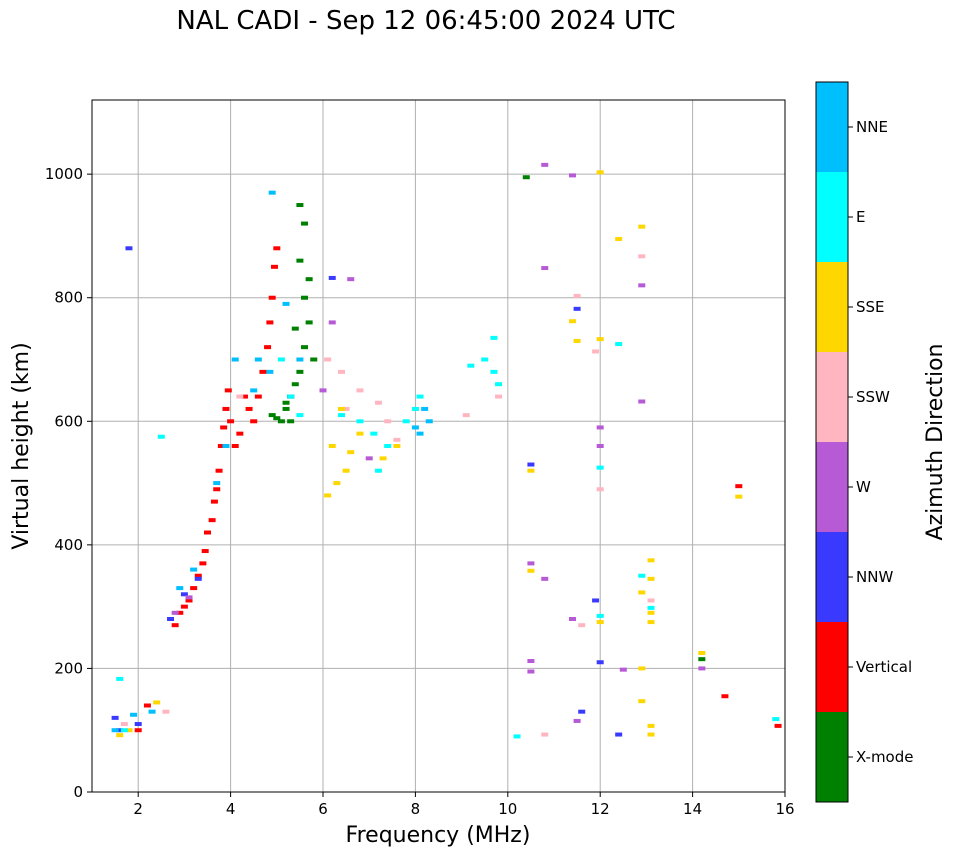 Image resolution: width=958 pixels, height=857 pixels. What do you see at coordinates (832, 442) in the screenshot?
I see `colorbar-frame` at bounding box center [832, 442].